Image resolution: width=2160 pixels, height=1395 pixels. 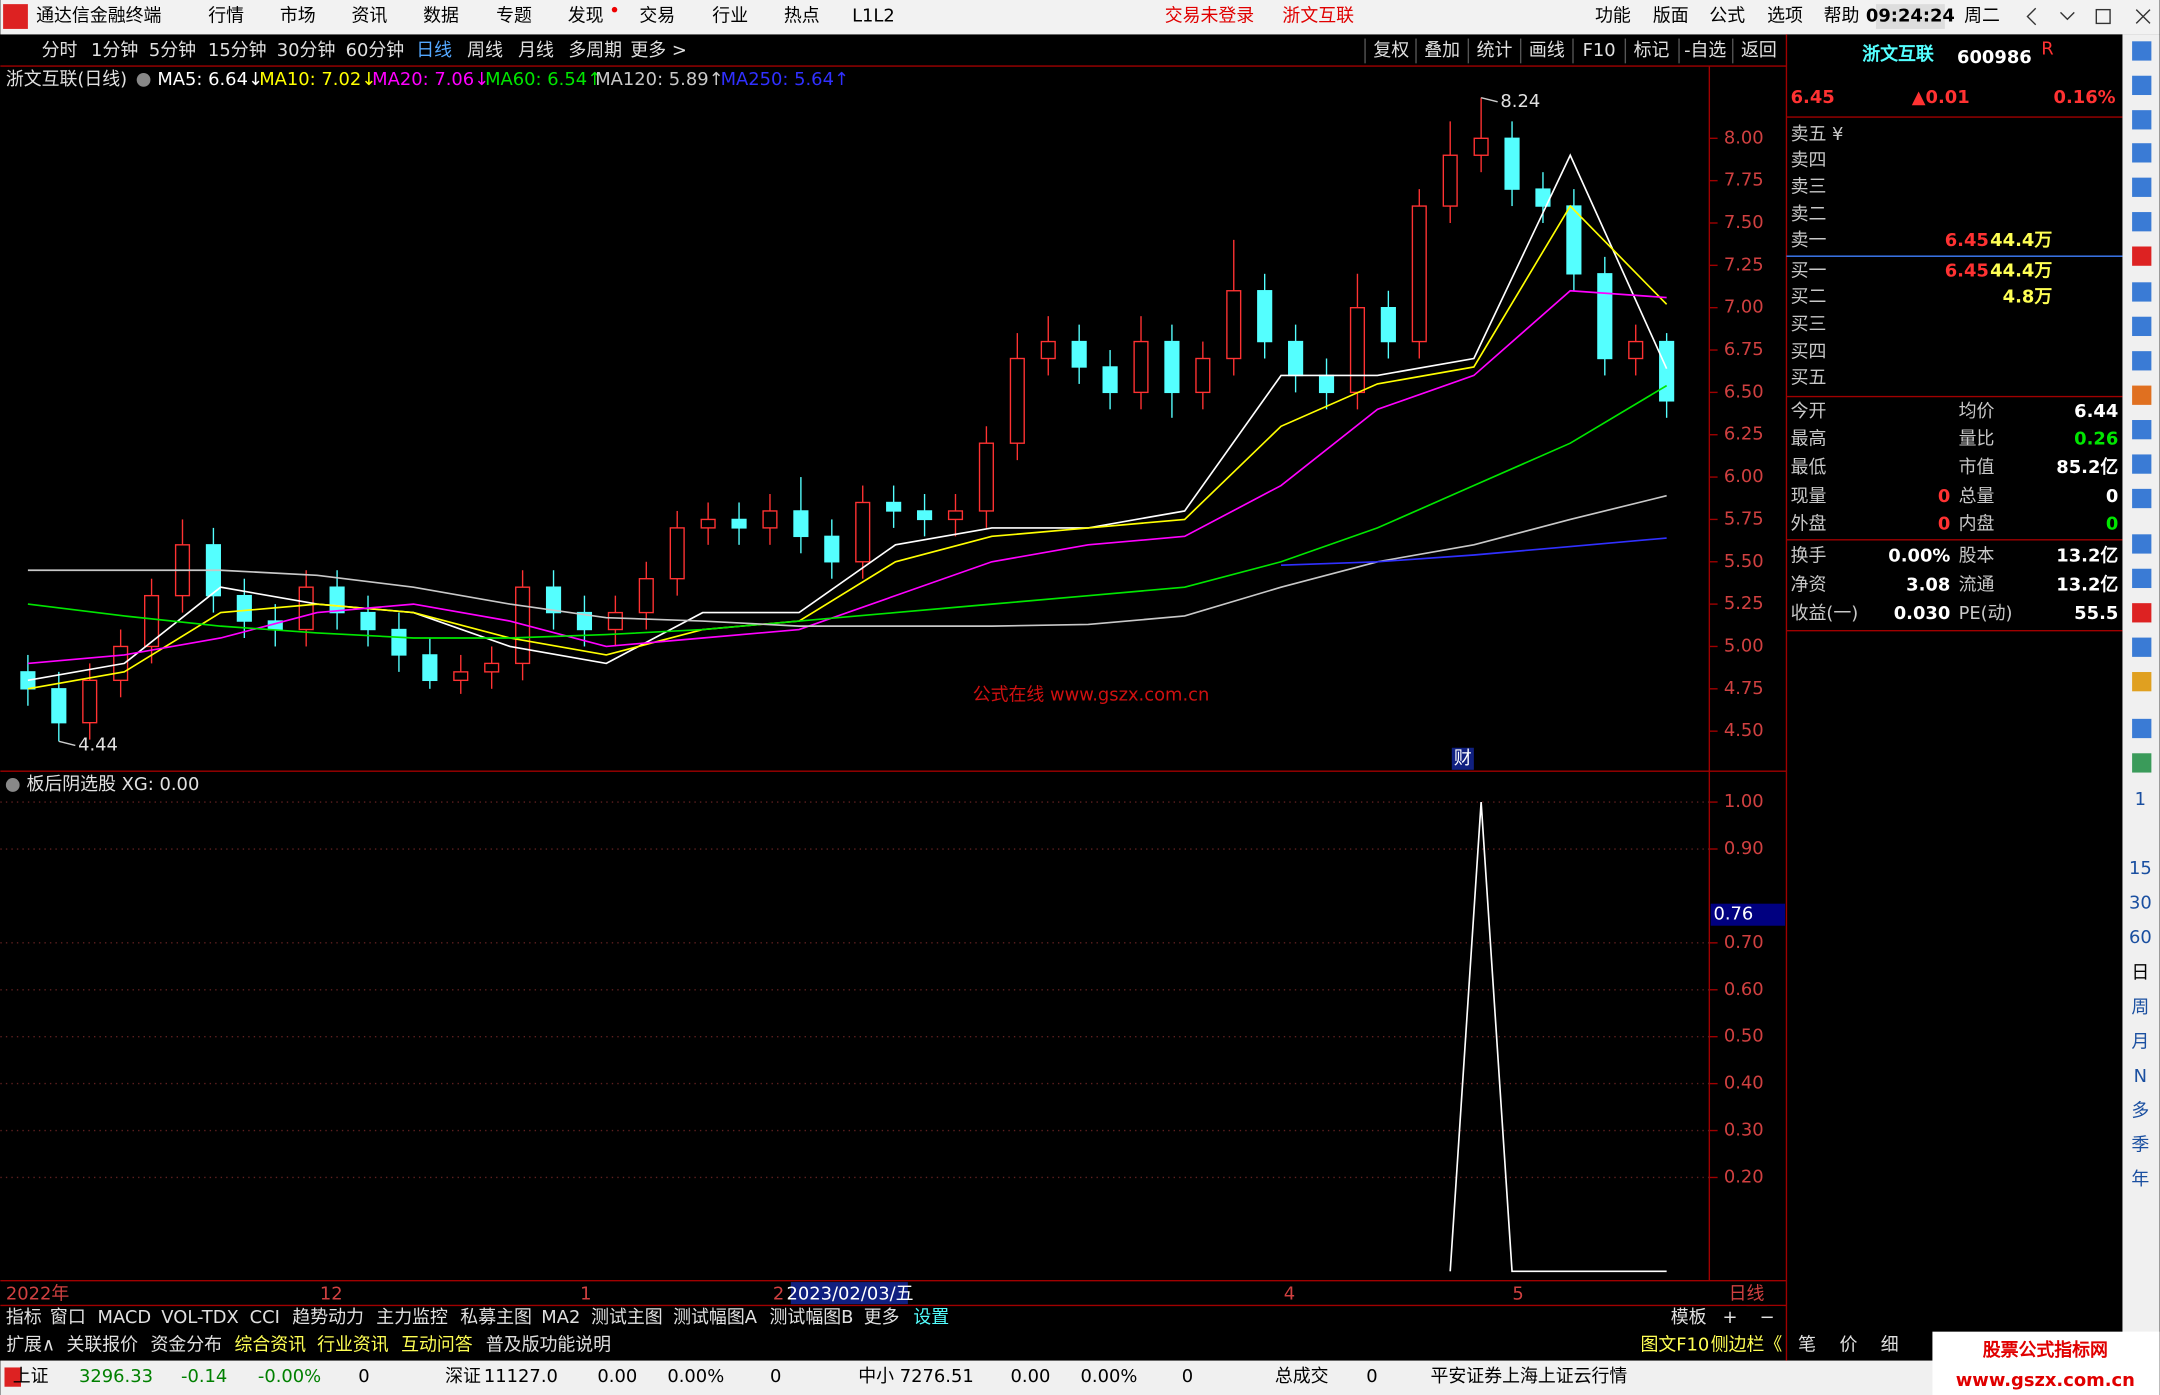 I want to click on book-label: 买五, so click(x=1809, y=378).